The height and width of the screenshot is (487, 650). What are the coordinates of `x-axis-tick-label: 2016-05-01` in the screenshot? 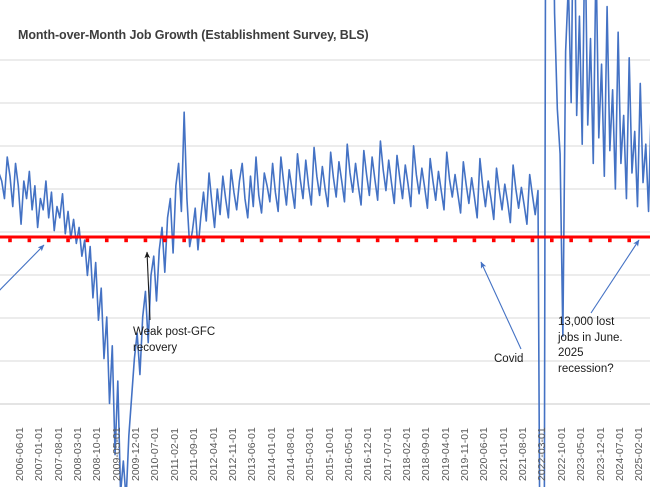 It's located at (348, 454).